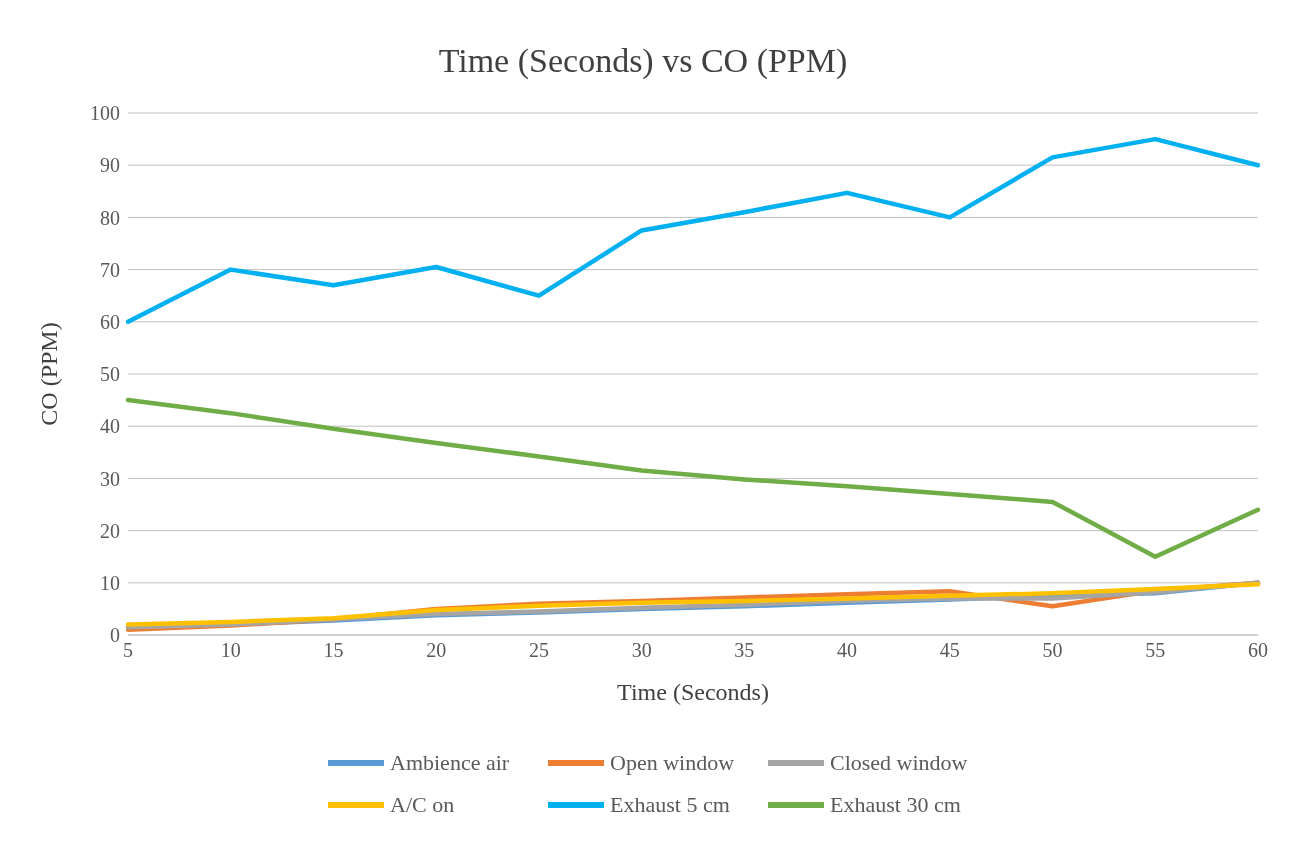  Describe the element at coordinates (895, 805) in the screenshot. I see `legend-label: Exhaust 30 cm` at that location.